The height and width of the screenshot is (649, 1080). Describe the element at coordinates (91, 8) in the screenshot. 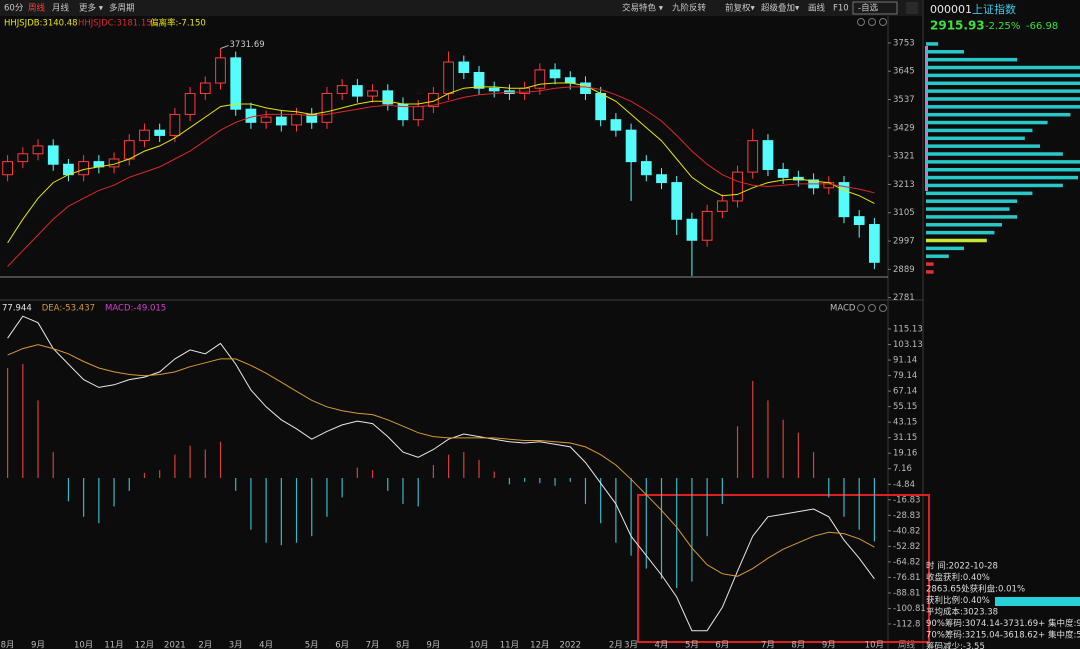

I see `tool: 更多 ▾` at that location.